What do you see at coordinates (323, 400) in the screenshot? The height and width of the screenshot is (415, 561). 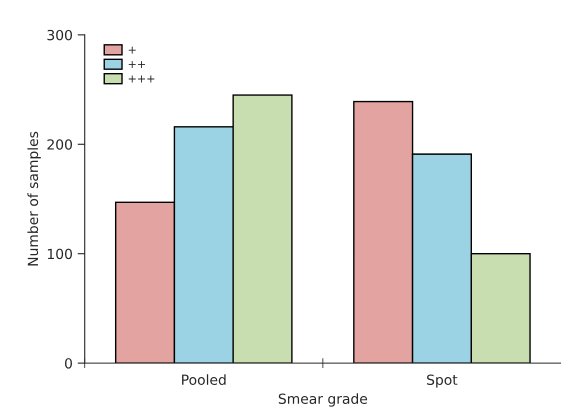 I see `x-axis-title: Smear grade` at bounding box center [323, 400].